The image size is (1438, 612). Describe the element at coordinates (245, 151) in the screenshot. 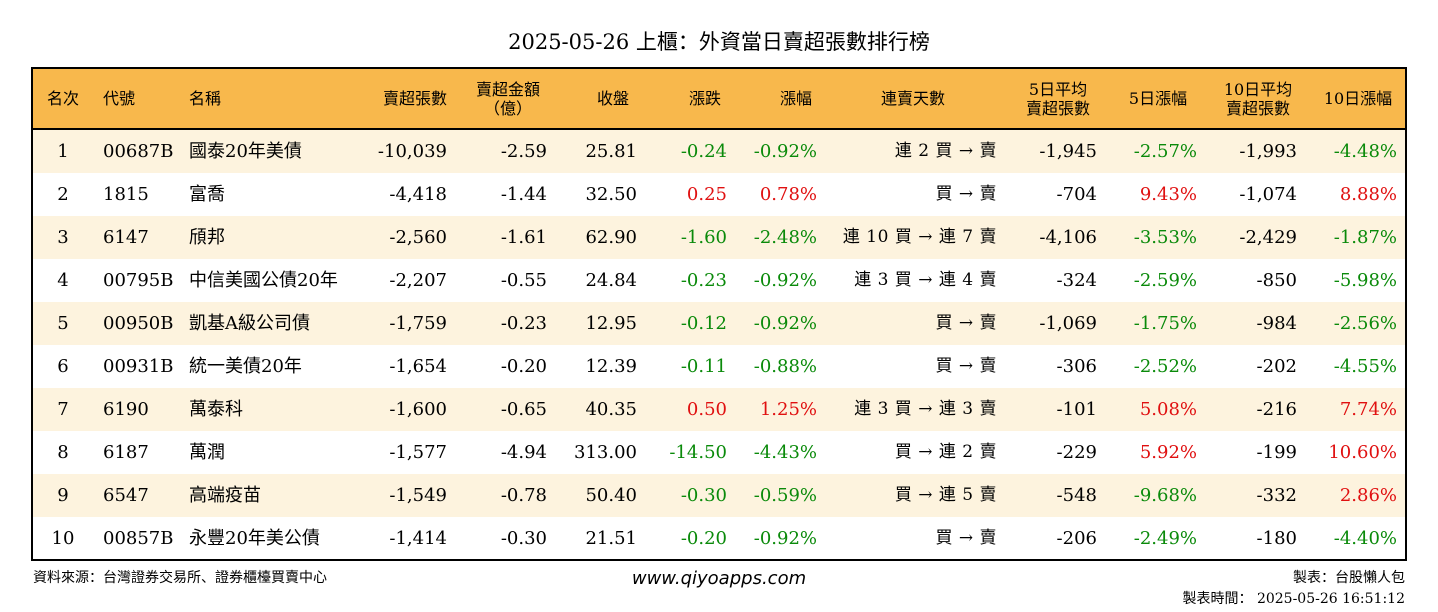

I see `cell-name: 國泰20年美債` at that location.